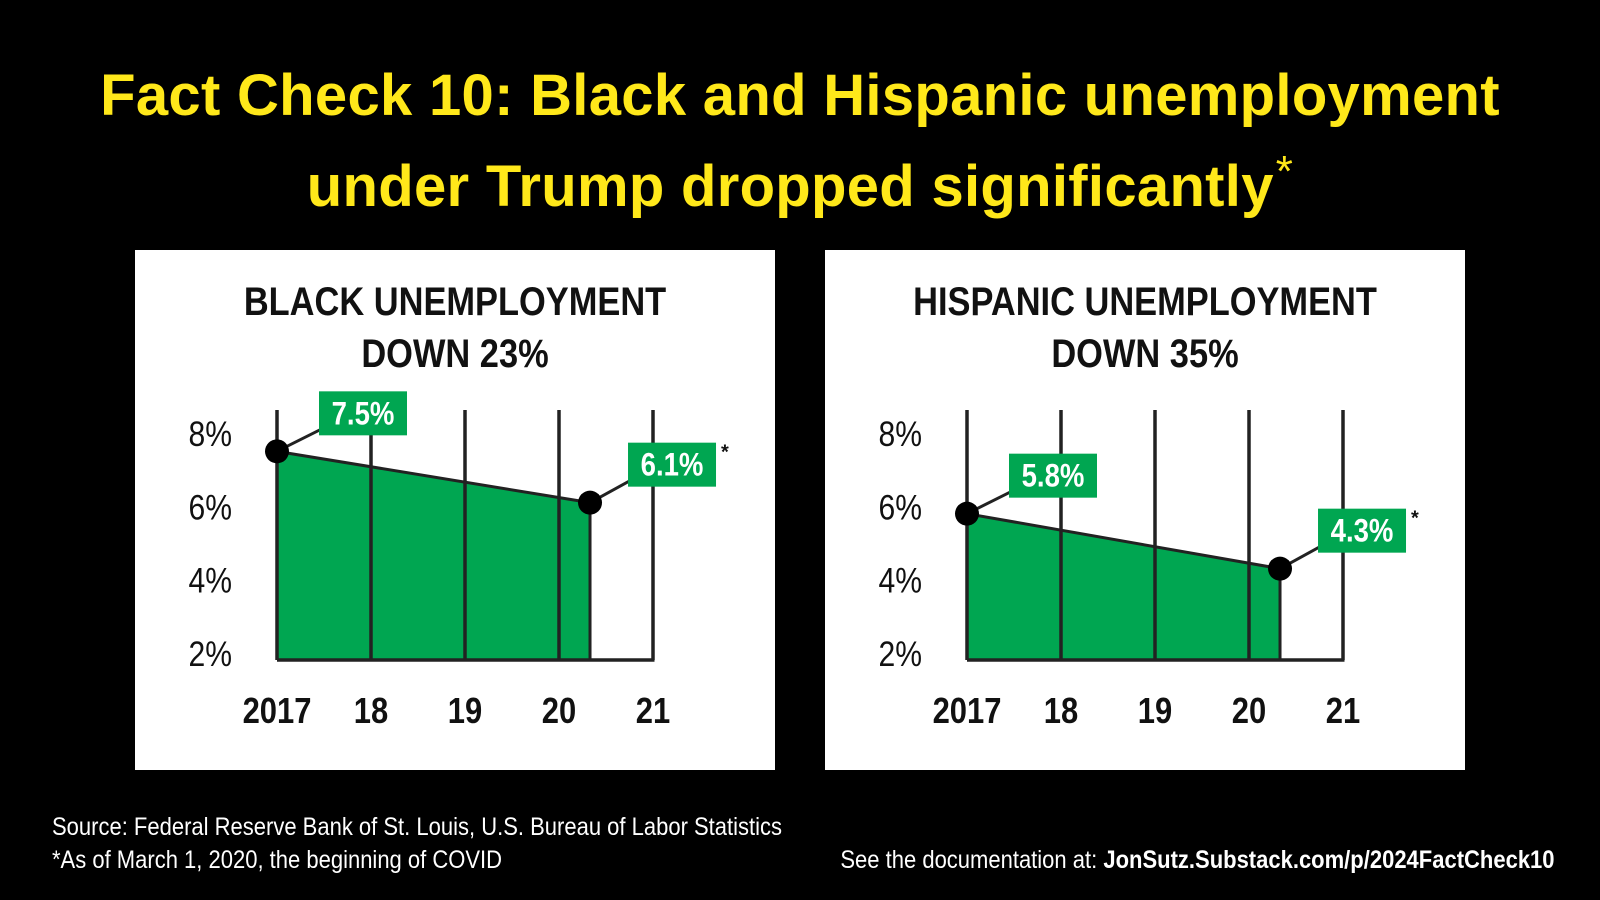 Image resolution: width=1600 pixels, height=900 pixels. Describe the element at coordinates (455, 328) in the screenshot. I see `chart-title: BLACK UNEMPLOYMENT DOWN 23%` at that location.